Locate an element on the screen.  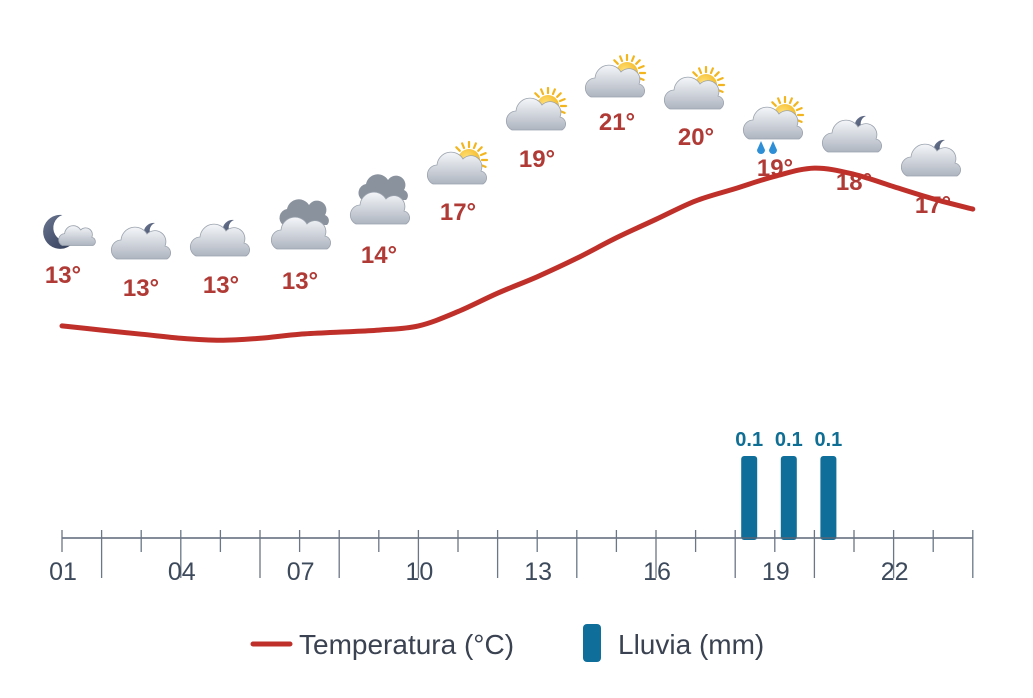
temperature-value-label: 14° is located at coordinates (379, 255).